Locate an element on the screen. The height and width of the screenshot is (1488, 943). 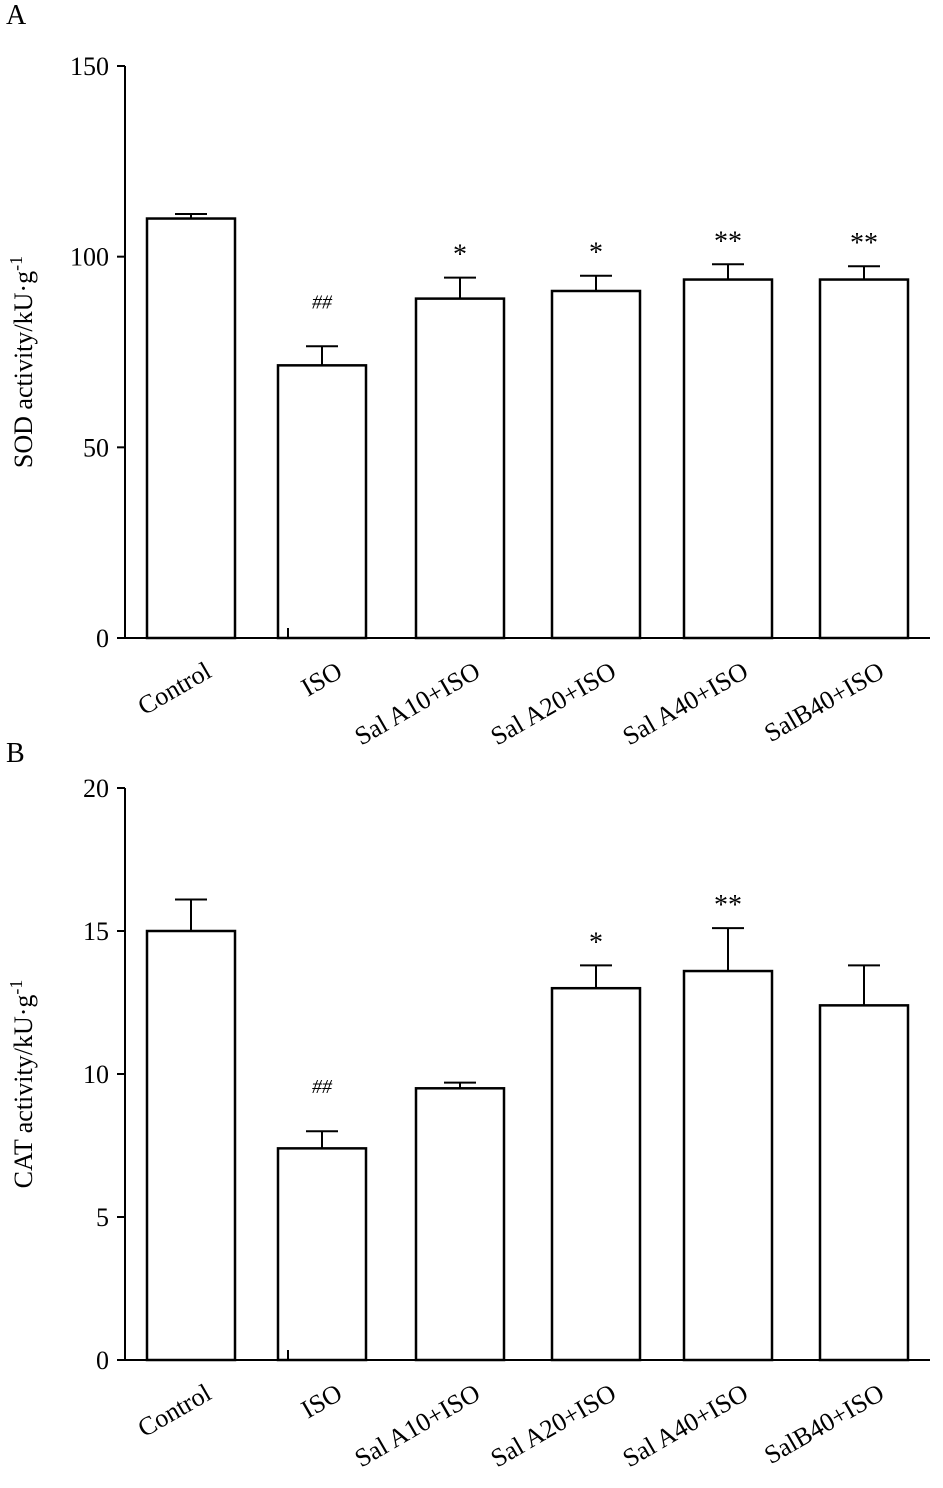
y-tick-label: 5 is located at coordinates (102, 1217).